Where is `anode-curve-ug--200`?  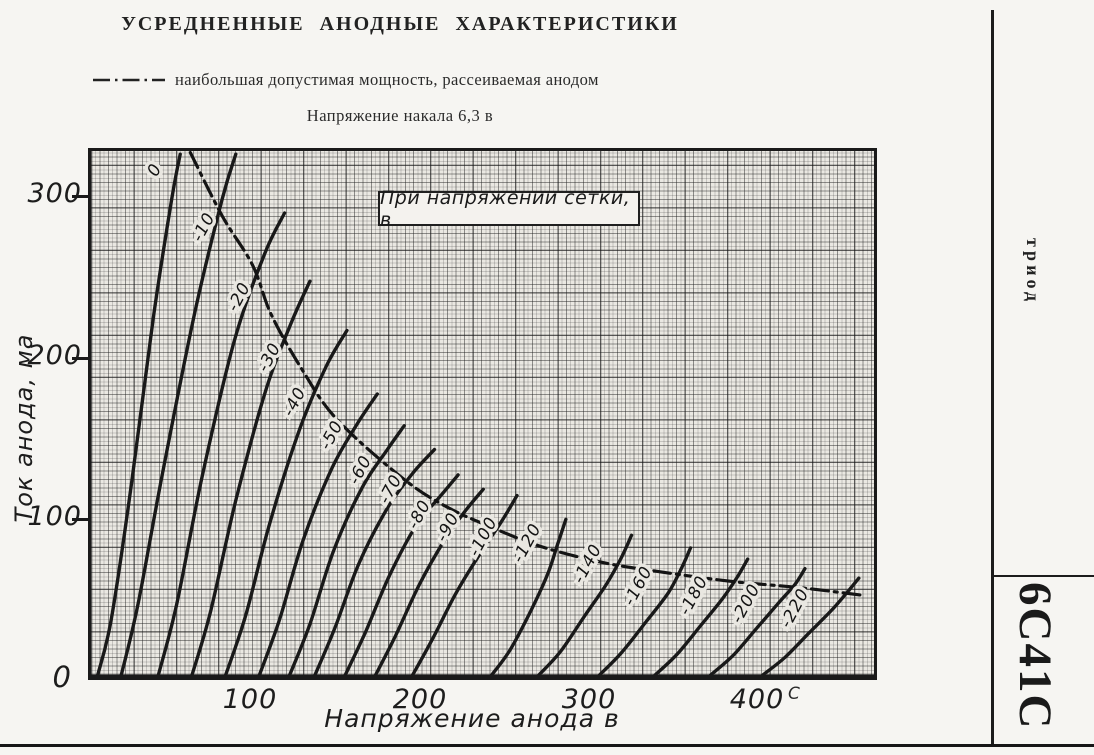
anode-curve-ug--200 is located at coordinates (757, 620).